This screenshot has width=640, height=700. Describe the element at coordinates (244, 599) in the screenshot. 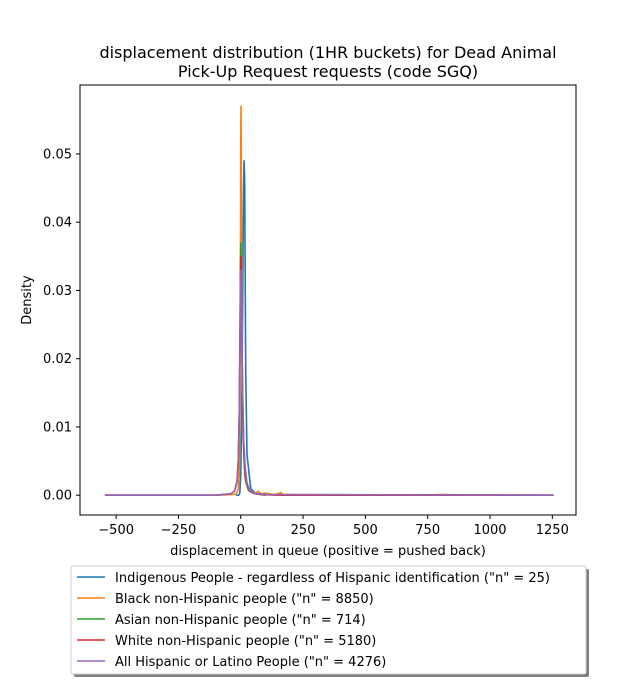

I see `legend-label-2: Black non-Hispanic people ("n" = 8850)` at that location.